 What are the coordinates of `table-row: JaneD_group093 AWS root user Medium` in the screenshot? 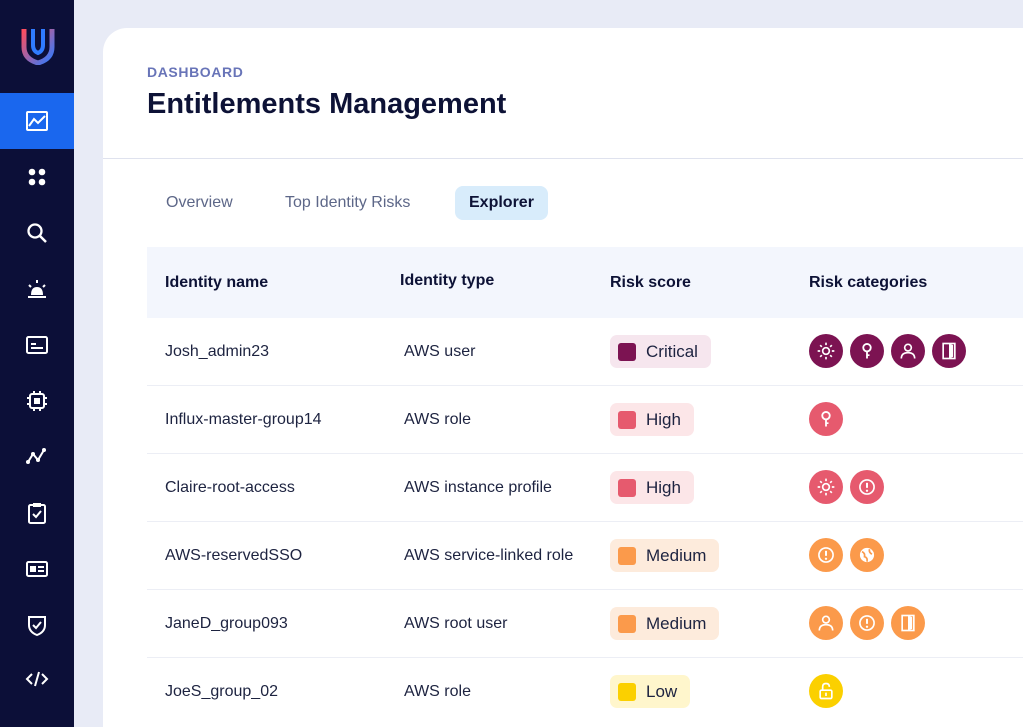 It's located at (585, 624).